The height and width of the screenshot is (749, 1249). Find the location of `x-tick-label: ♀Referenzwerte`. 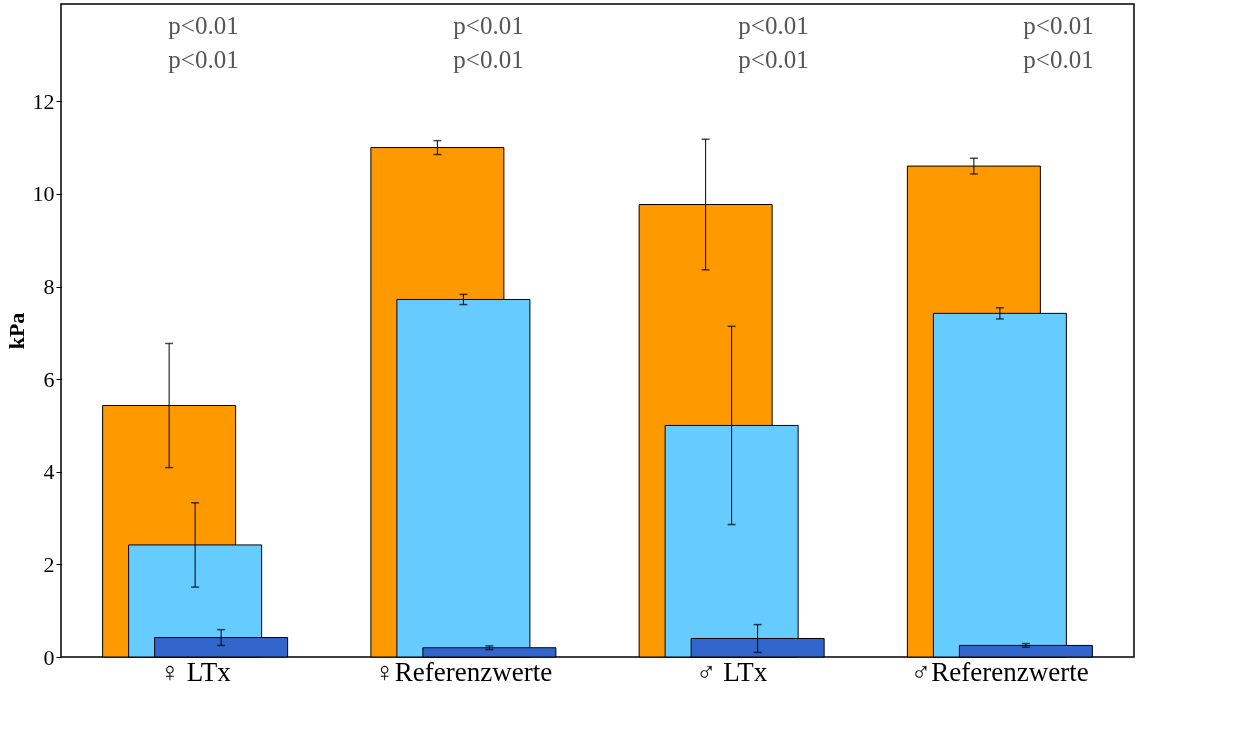

x-tick-label: ♀Referenzwerte is located at coordinates (463, 671).